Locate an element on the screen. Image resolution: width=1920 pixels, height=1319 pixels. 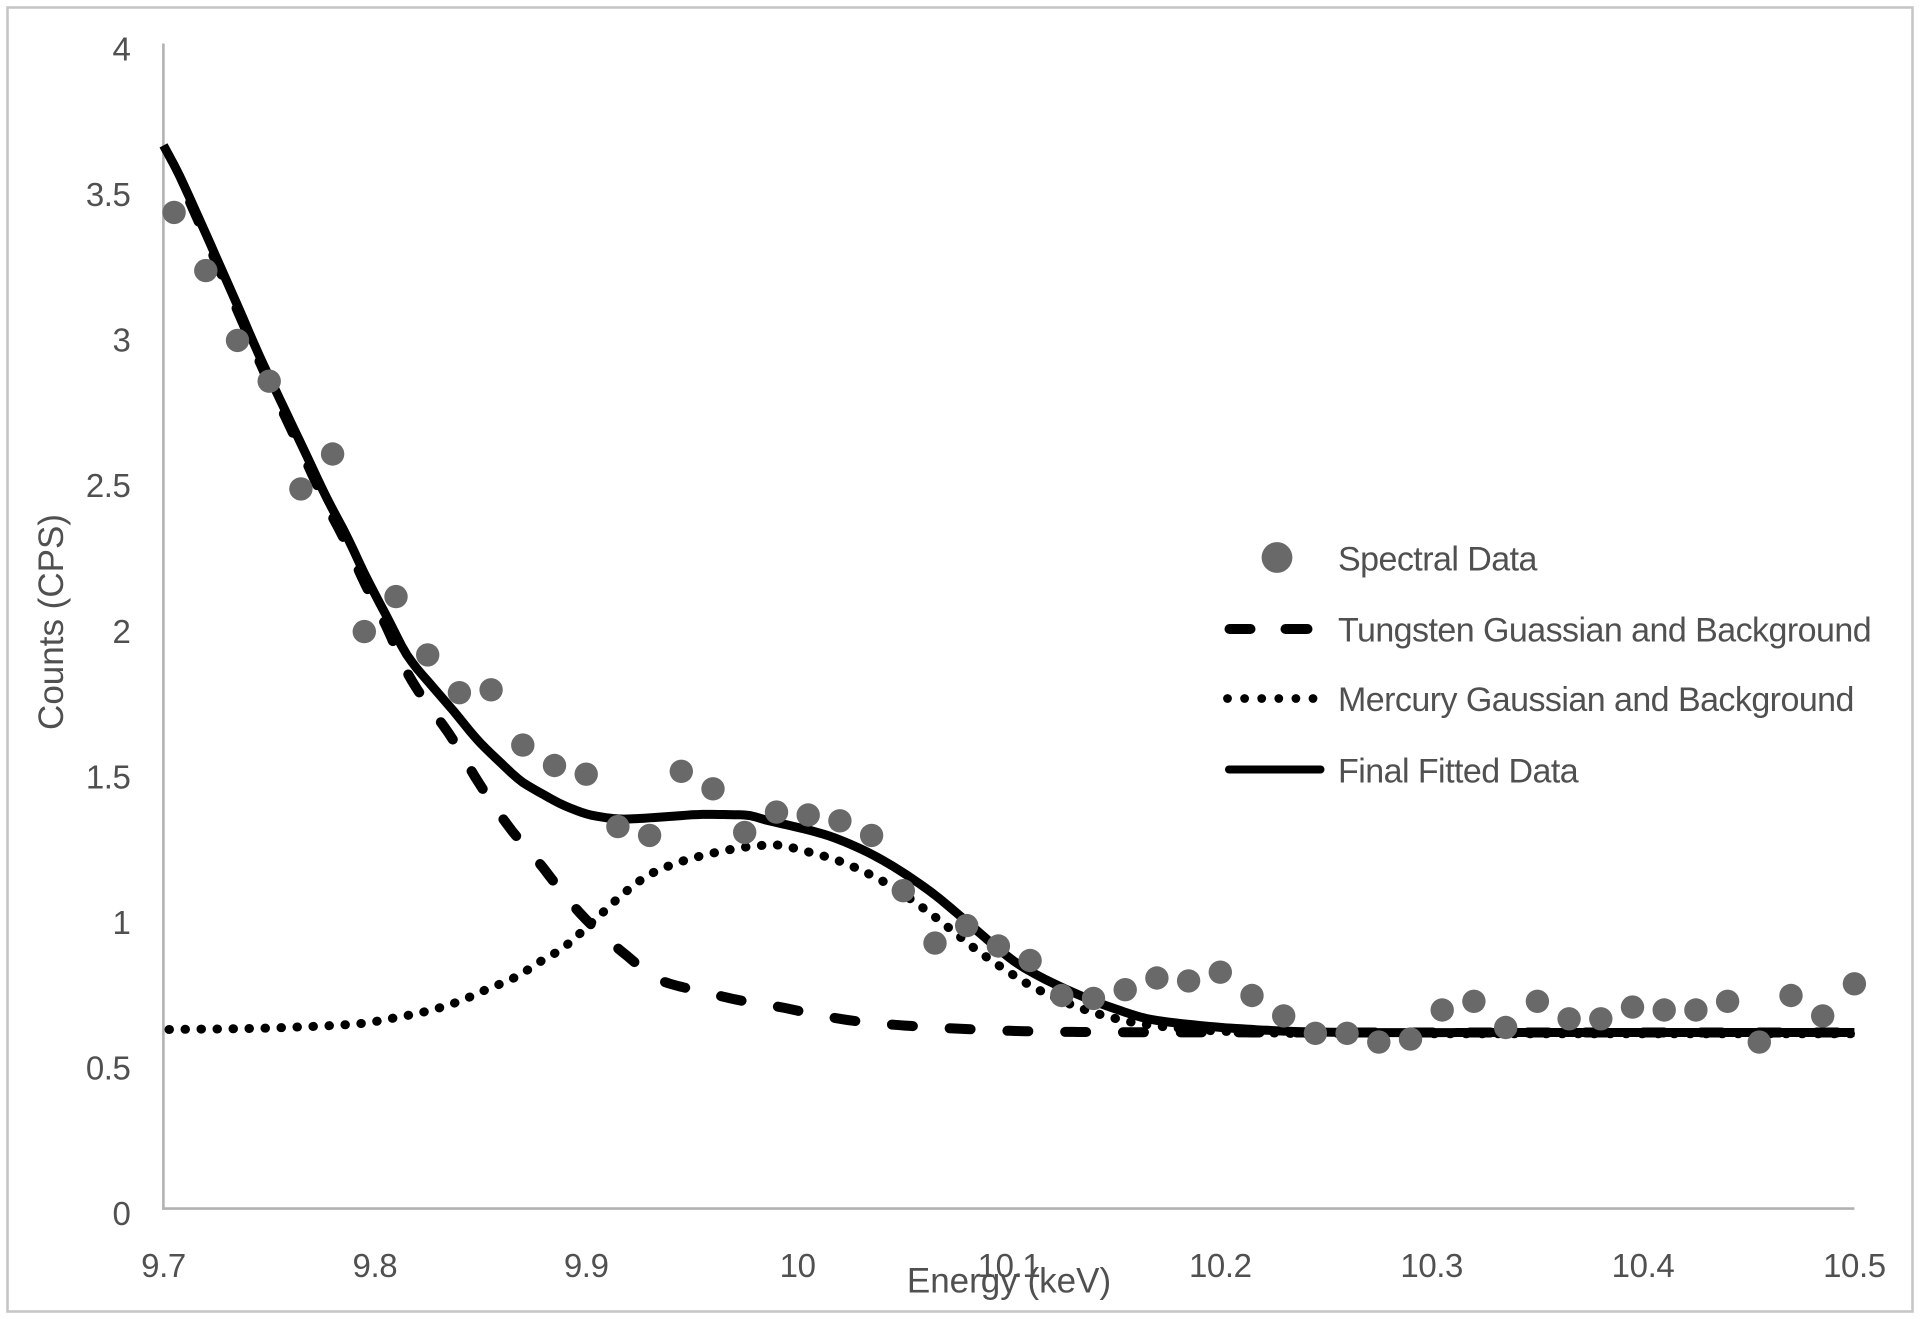
svg-text: 9.7 is located at coordinates (163, 1265).